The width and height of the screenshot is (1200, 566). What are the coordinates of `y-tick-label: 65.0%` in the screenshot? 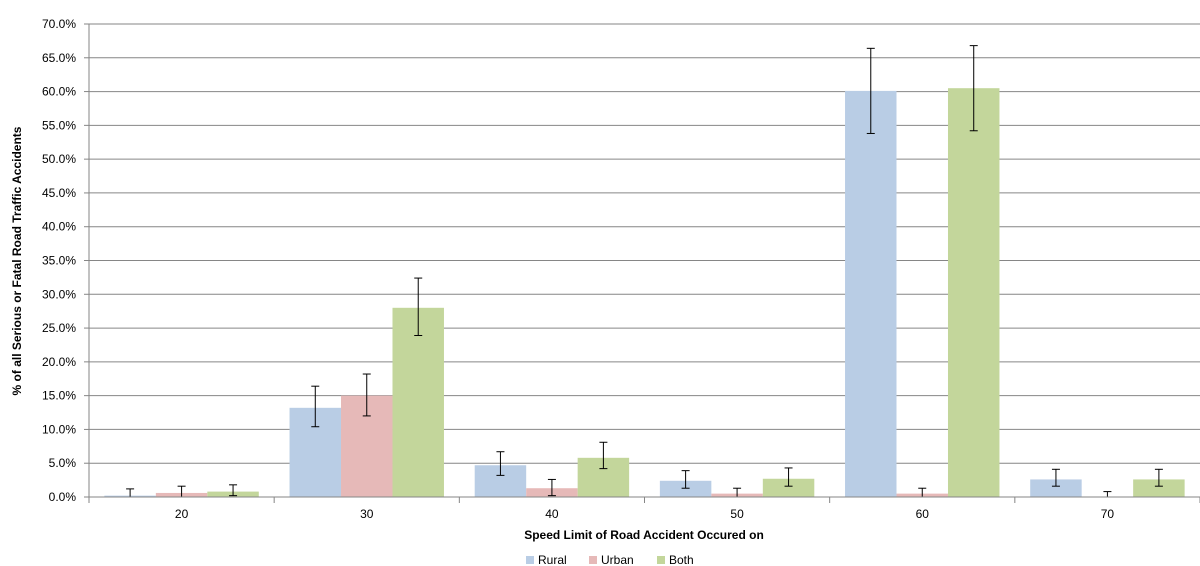 It's located at (59, 58).